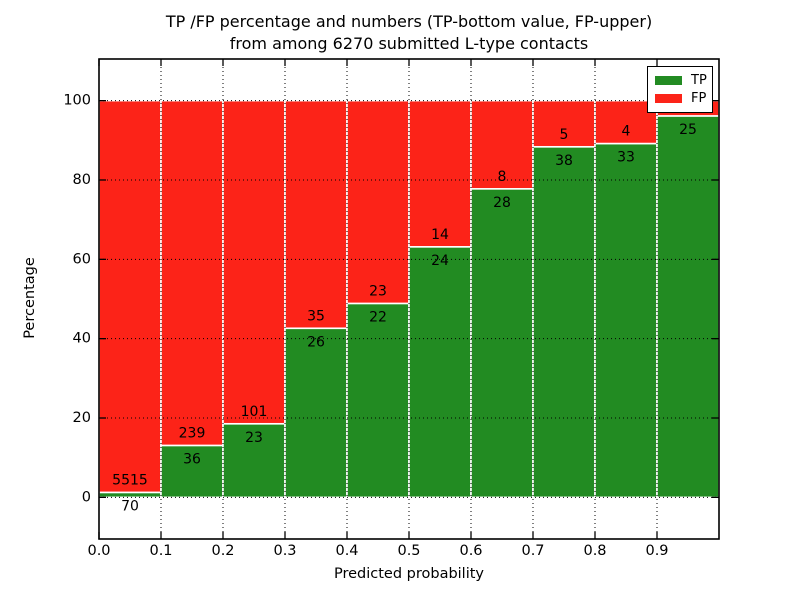 This screenshot has height=600, width=800. I want to click on legend-label-fp: FP, so click(699, 98).